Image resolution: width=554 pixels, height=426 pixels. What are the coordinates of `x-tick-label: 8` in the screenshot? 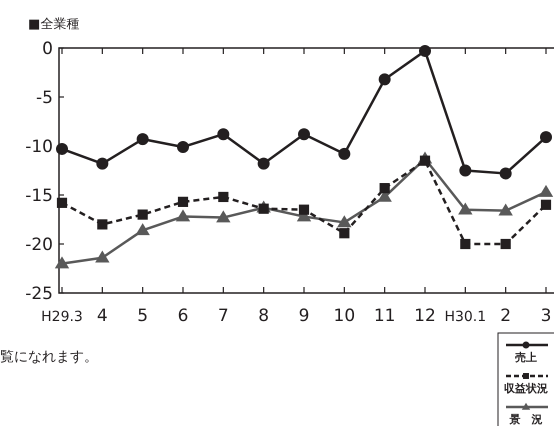 It's located at (264, 316).